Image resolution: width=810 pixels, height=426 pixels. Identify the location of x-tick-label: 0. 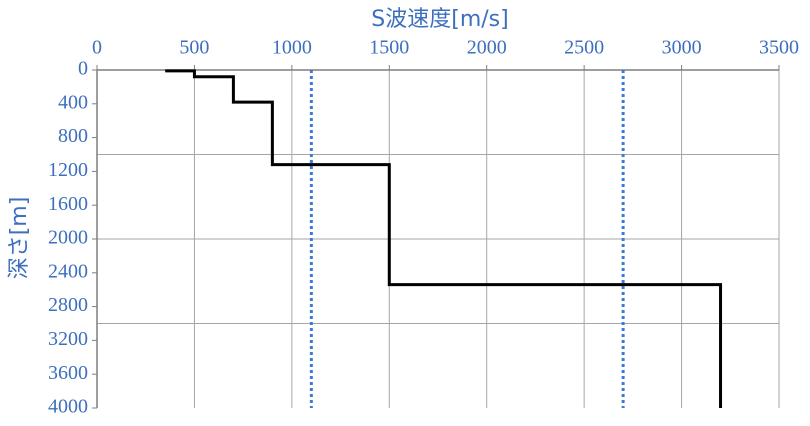
(97, 48).